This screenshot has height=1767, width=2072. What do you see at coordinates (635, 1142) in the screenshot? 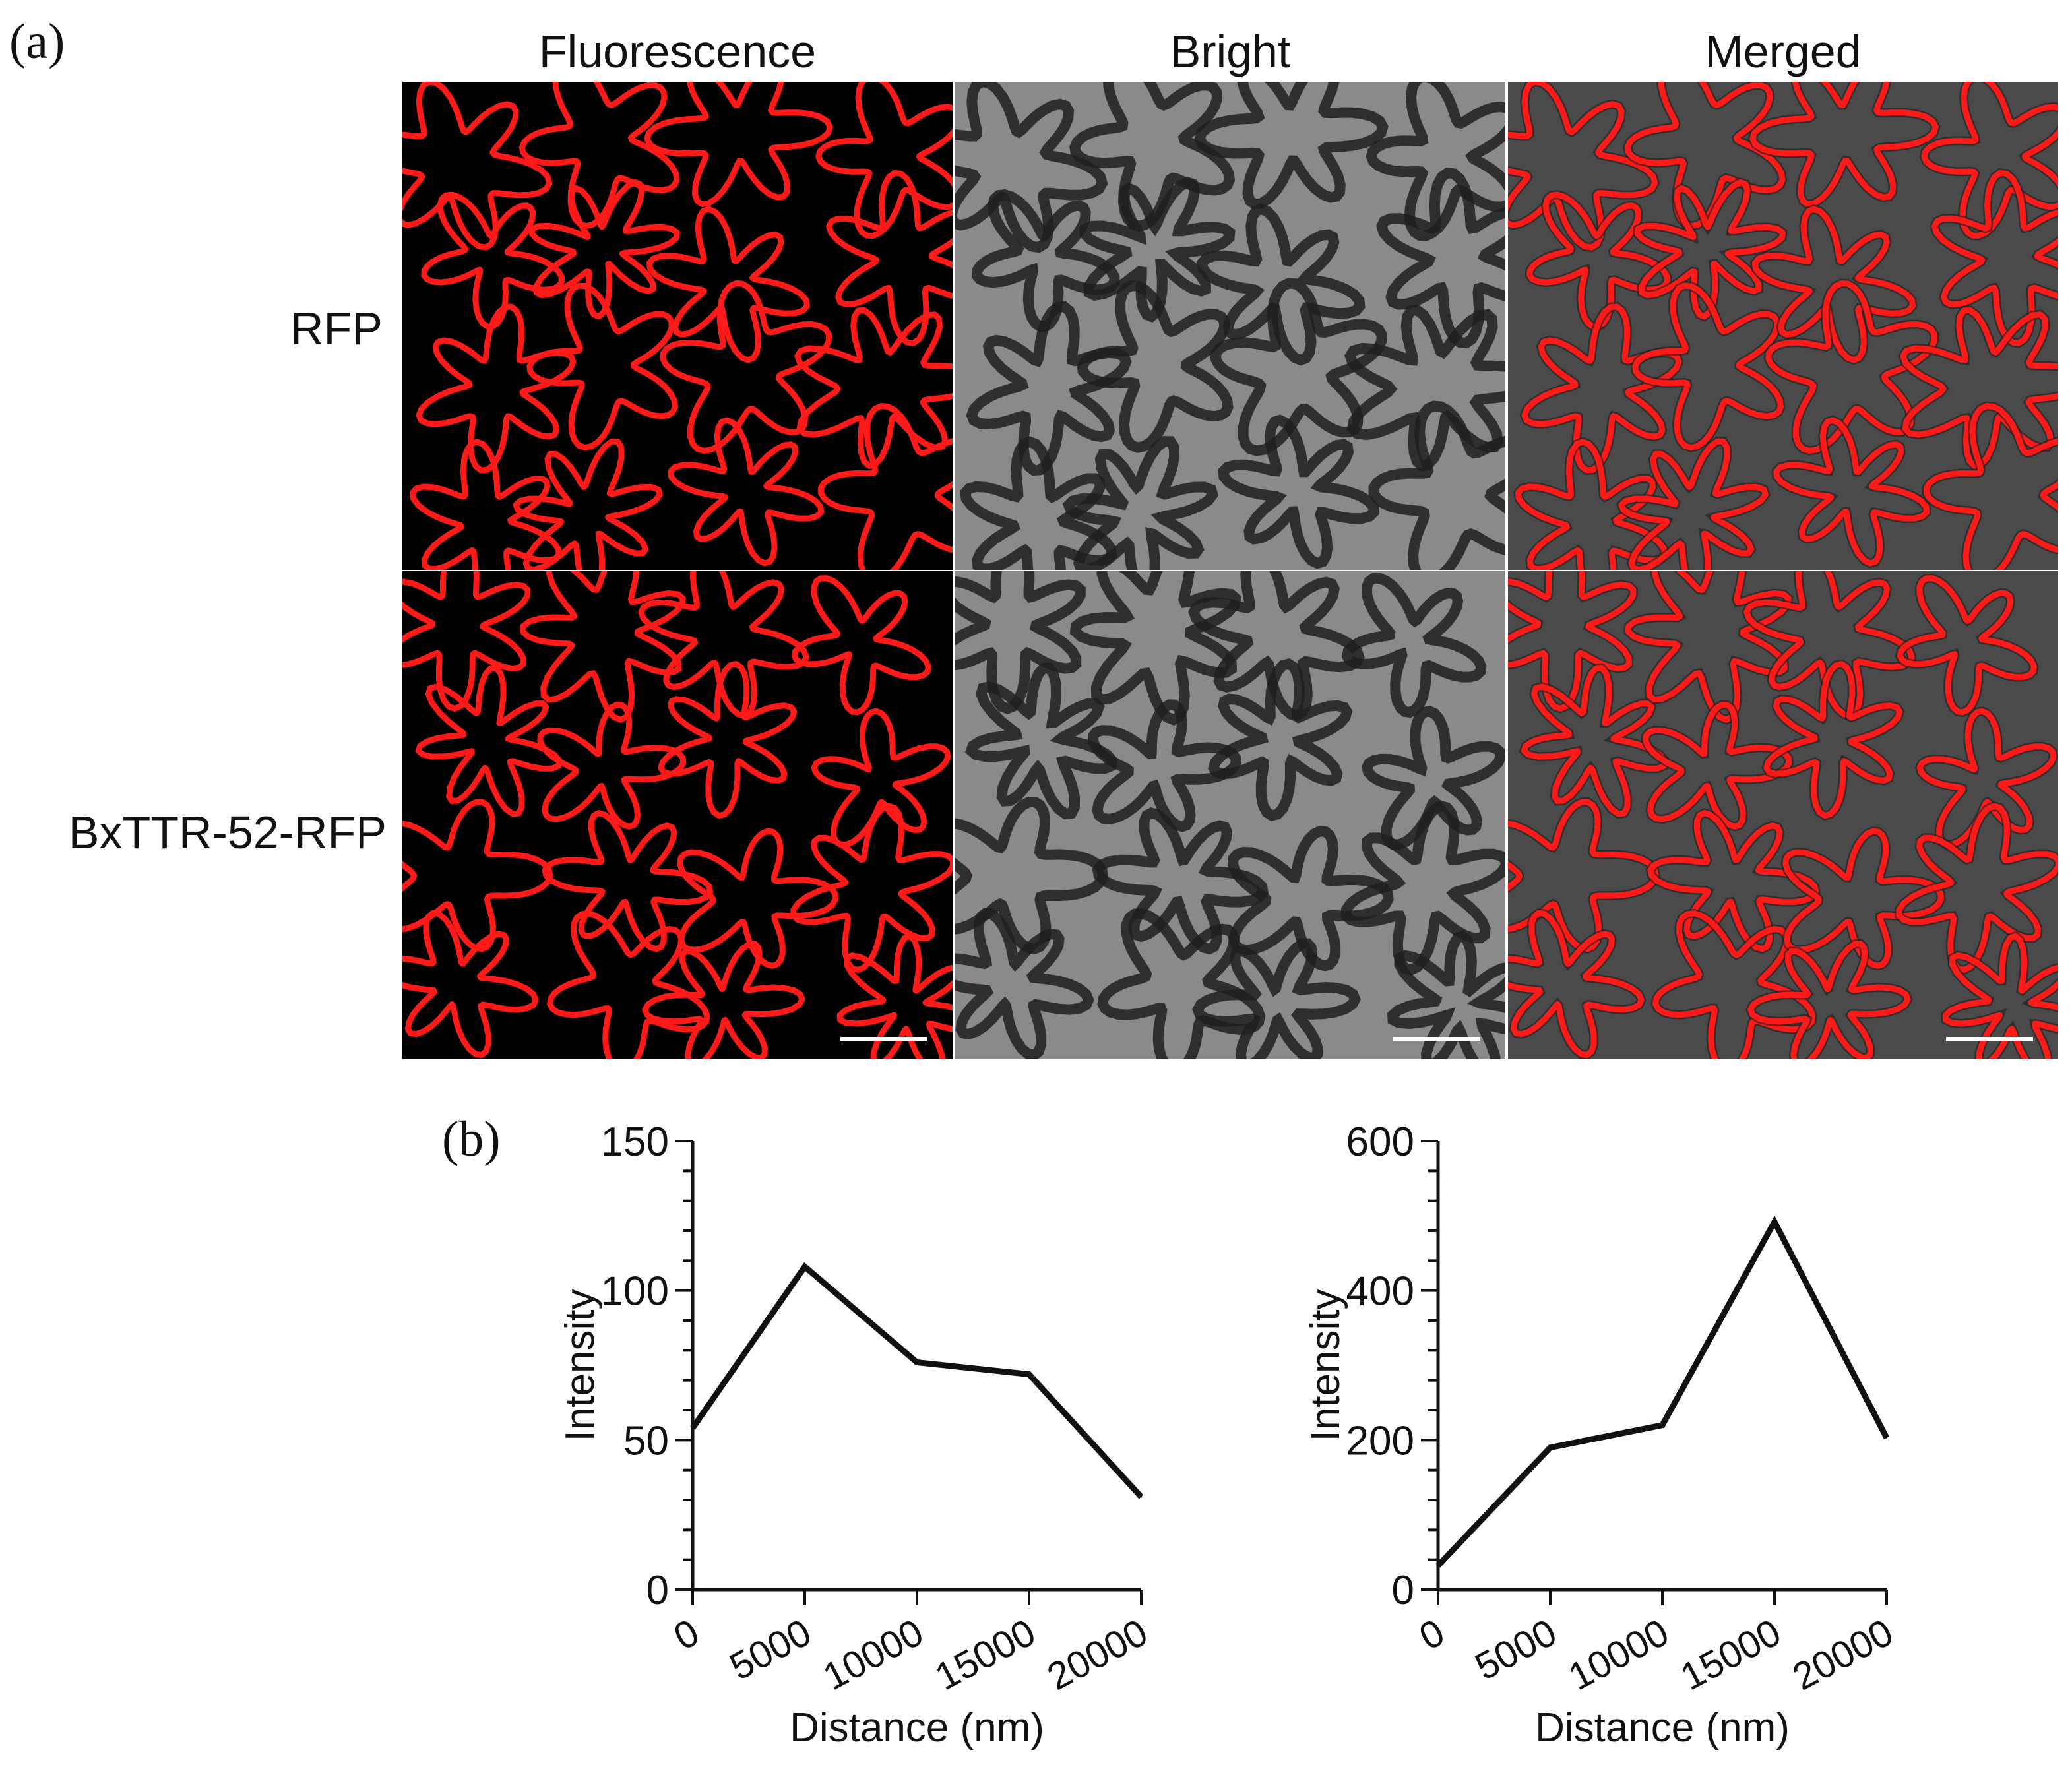
I see `y-tick-label: 150` at bounding box center [635, 1142].